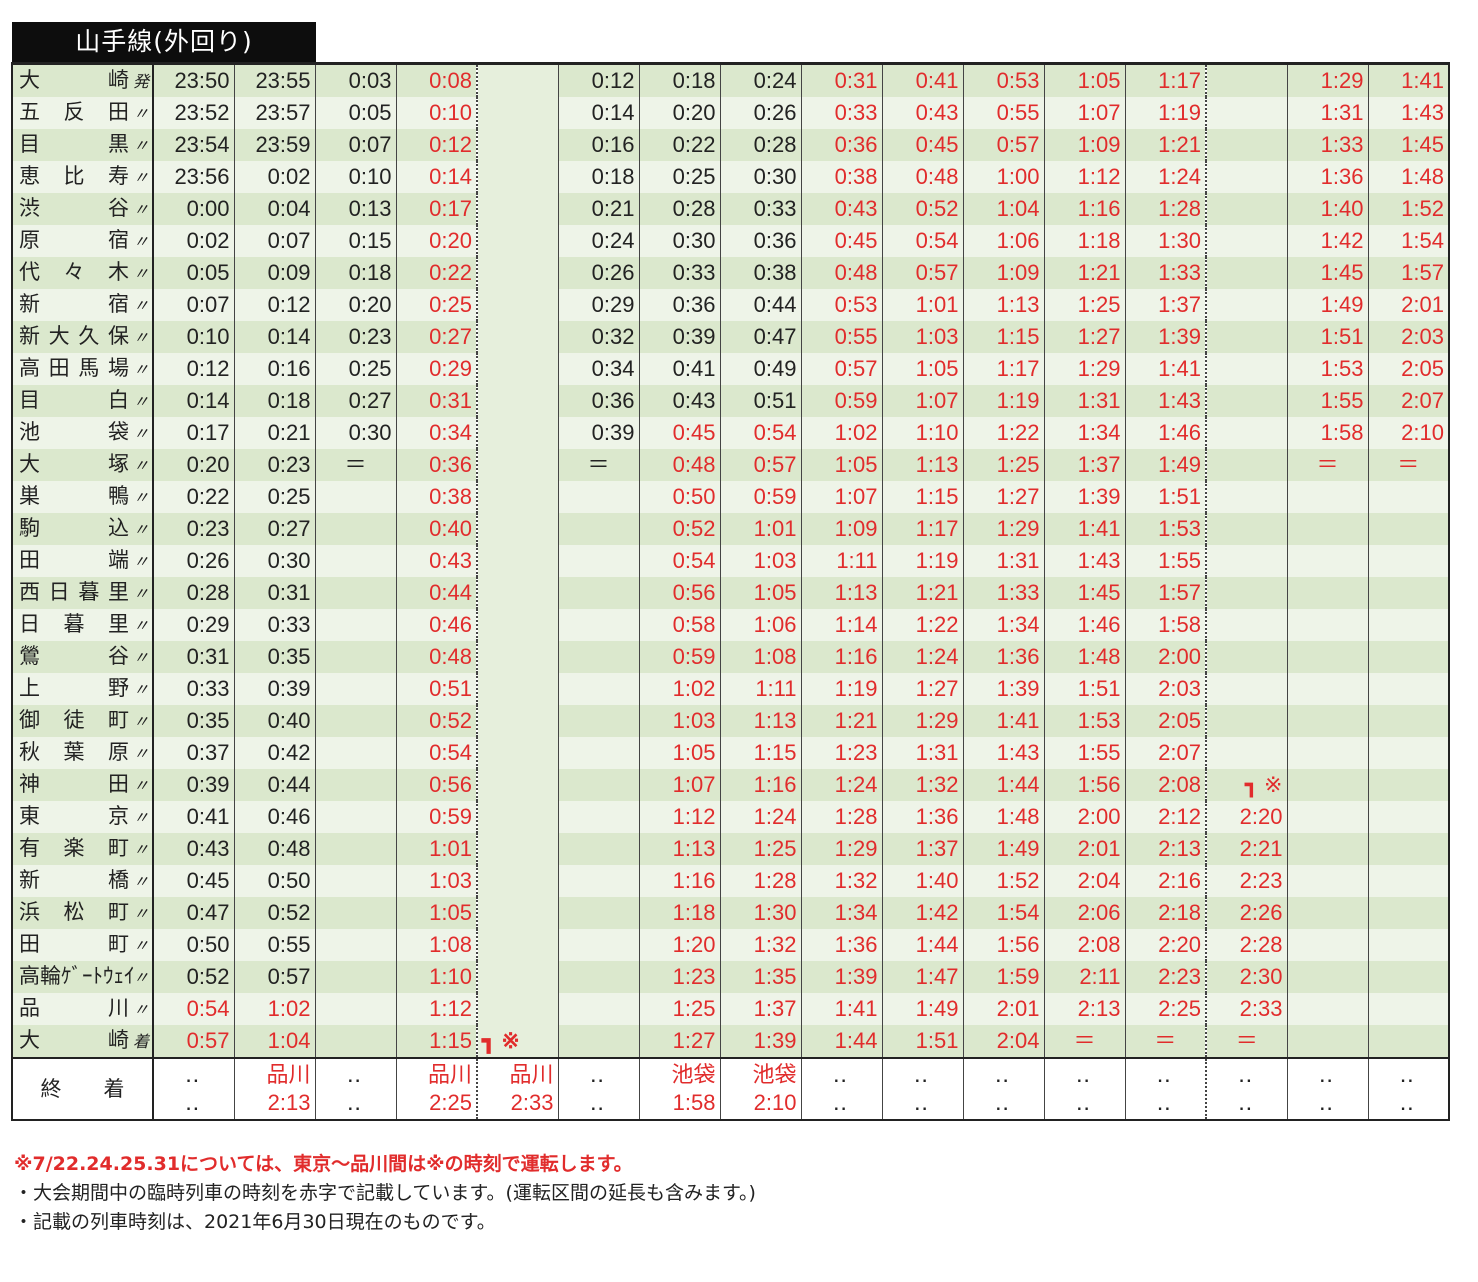 This screenshot has height=1282, width=1478. Describe the element at coordinates (74, 1040) in the screenshot. I see `station-name: 大 崎` at that location.